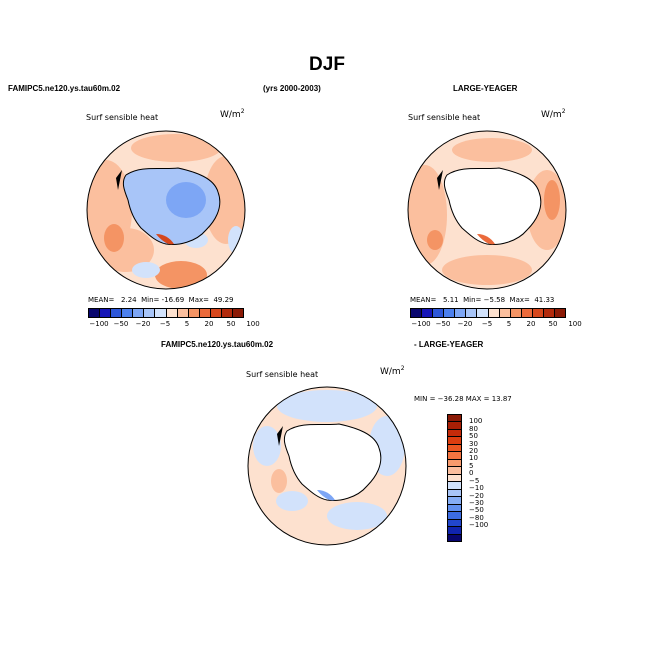 This screenshot has height=654, width=654. I want to click on colorbar-tick-label: 80, so click(473, 428).